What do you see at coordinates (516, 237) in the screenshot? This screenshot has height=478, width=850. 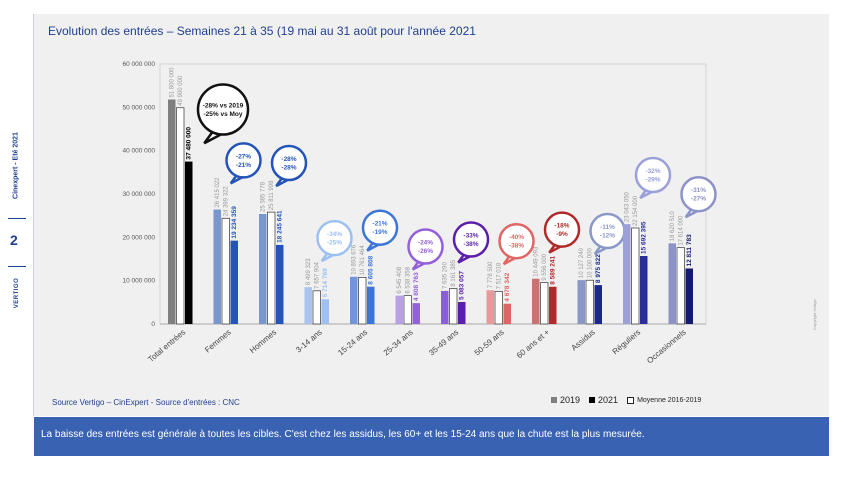 I see `callout-text: -40%` at bounding box center [516, 237].